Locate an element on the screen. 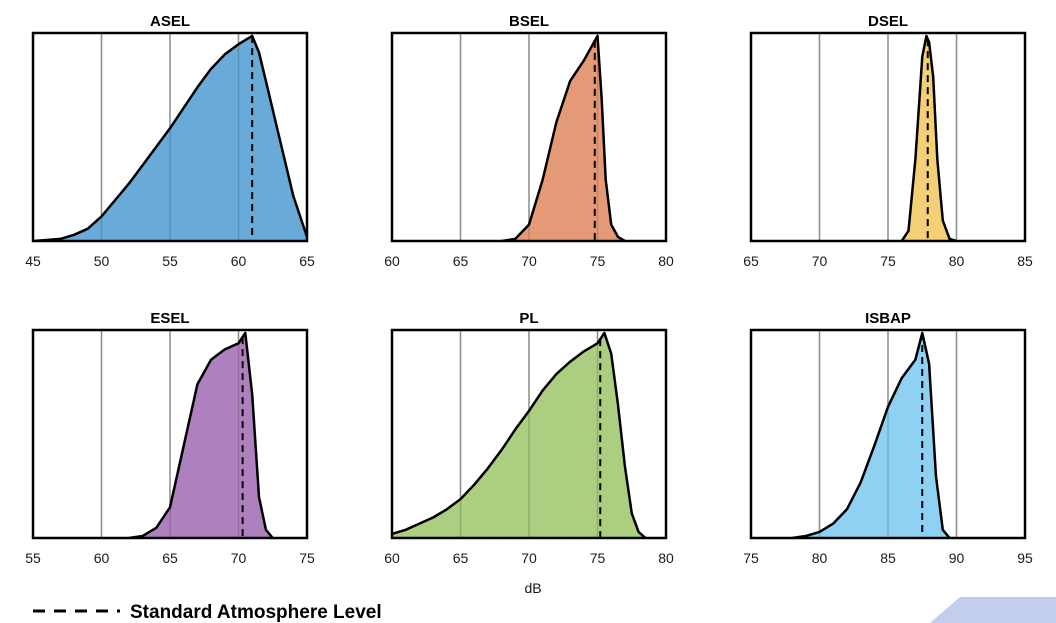 The image size is (1056, 623). panel-isbap: ISBAP 75 80 85 90 95 is located at coordinates (888, 438).